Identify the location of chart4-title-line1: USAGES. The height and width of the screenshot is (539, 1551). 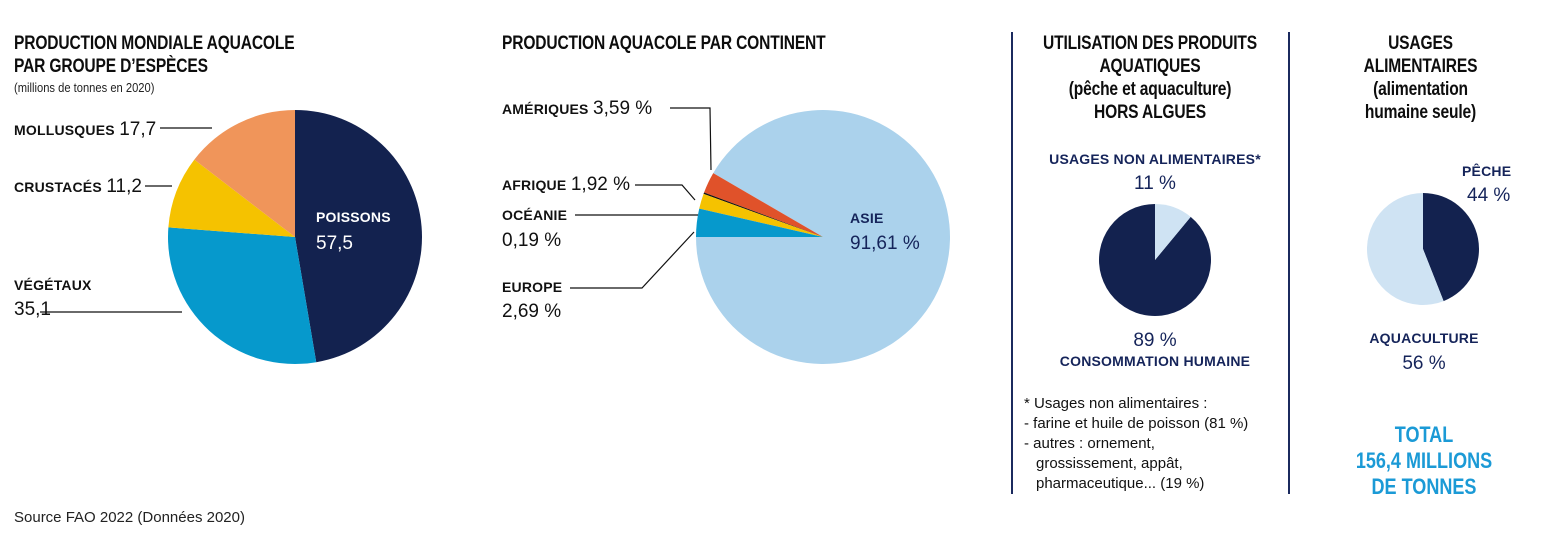
(1420, 43).